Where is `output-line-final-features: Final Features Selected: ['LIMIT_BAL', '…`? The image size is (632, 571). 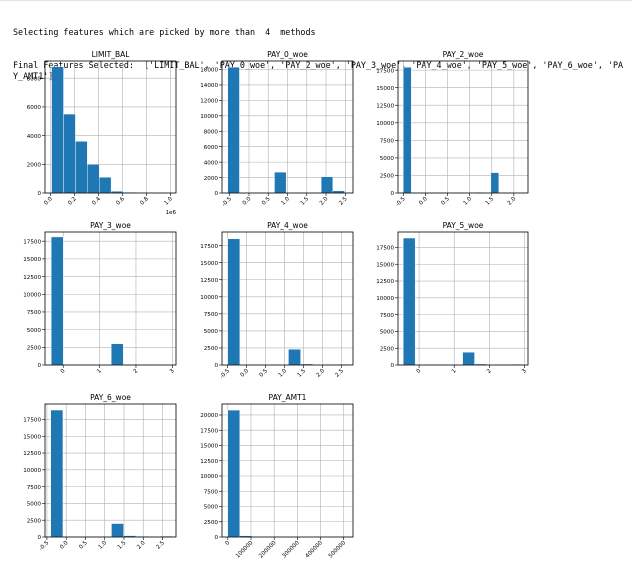
output-line-final-features: Final Features Selected: ['LIMIT_BAL', '… is located at coordinates (318, 70).